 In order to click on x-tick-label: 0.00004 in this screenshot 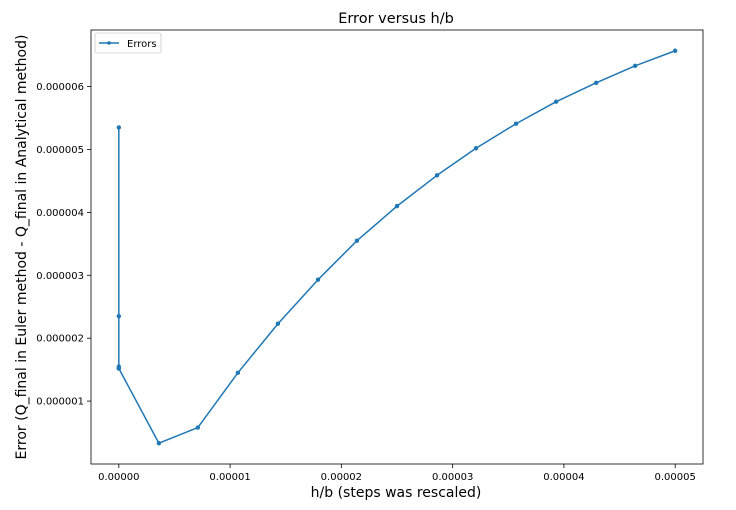, I will do `click(563, 477)`.